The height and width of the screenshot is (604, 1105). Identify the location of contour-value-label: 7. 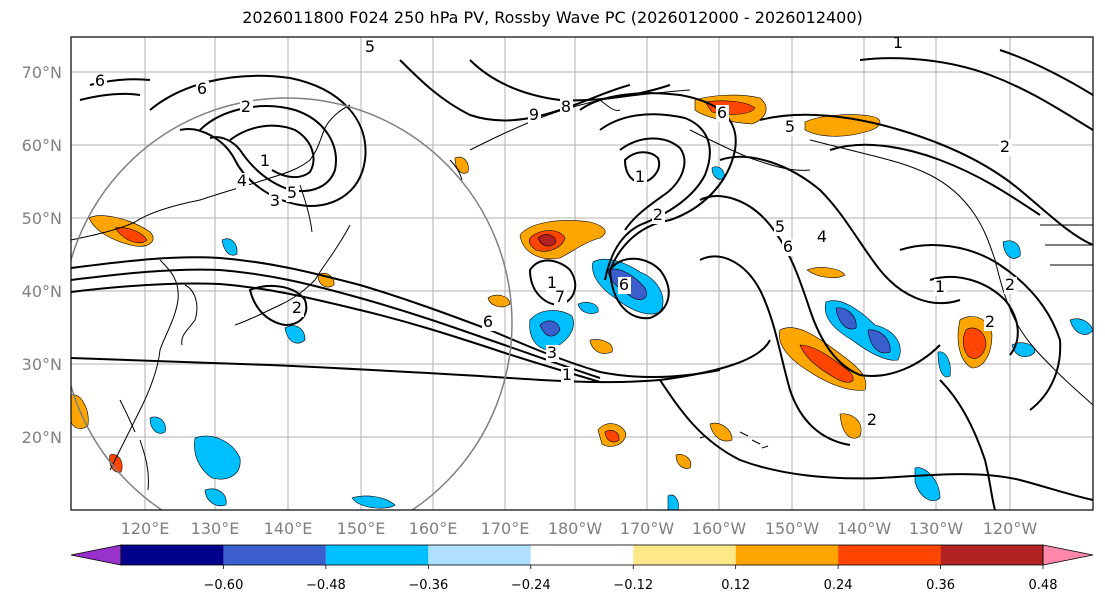
(560, 296).